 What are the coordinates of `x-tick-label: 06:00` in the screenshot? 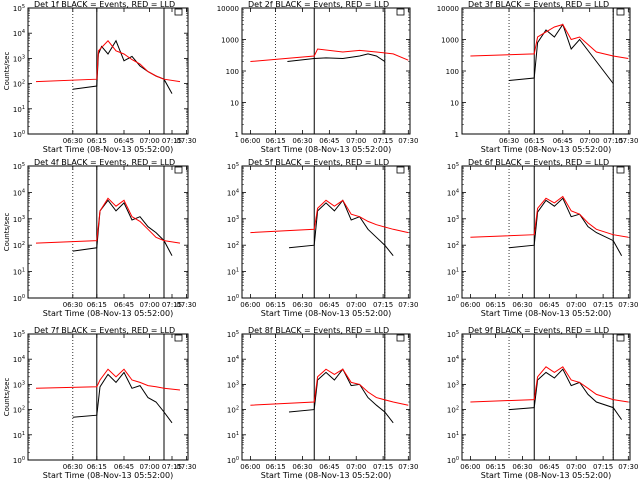 It's located at (470, 467).